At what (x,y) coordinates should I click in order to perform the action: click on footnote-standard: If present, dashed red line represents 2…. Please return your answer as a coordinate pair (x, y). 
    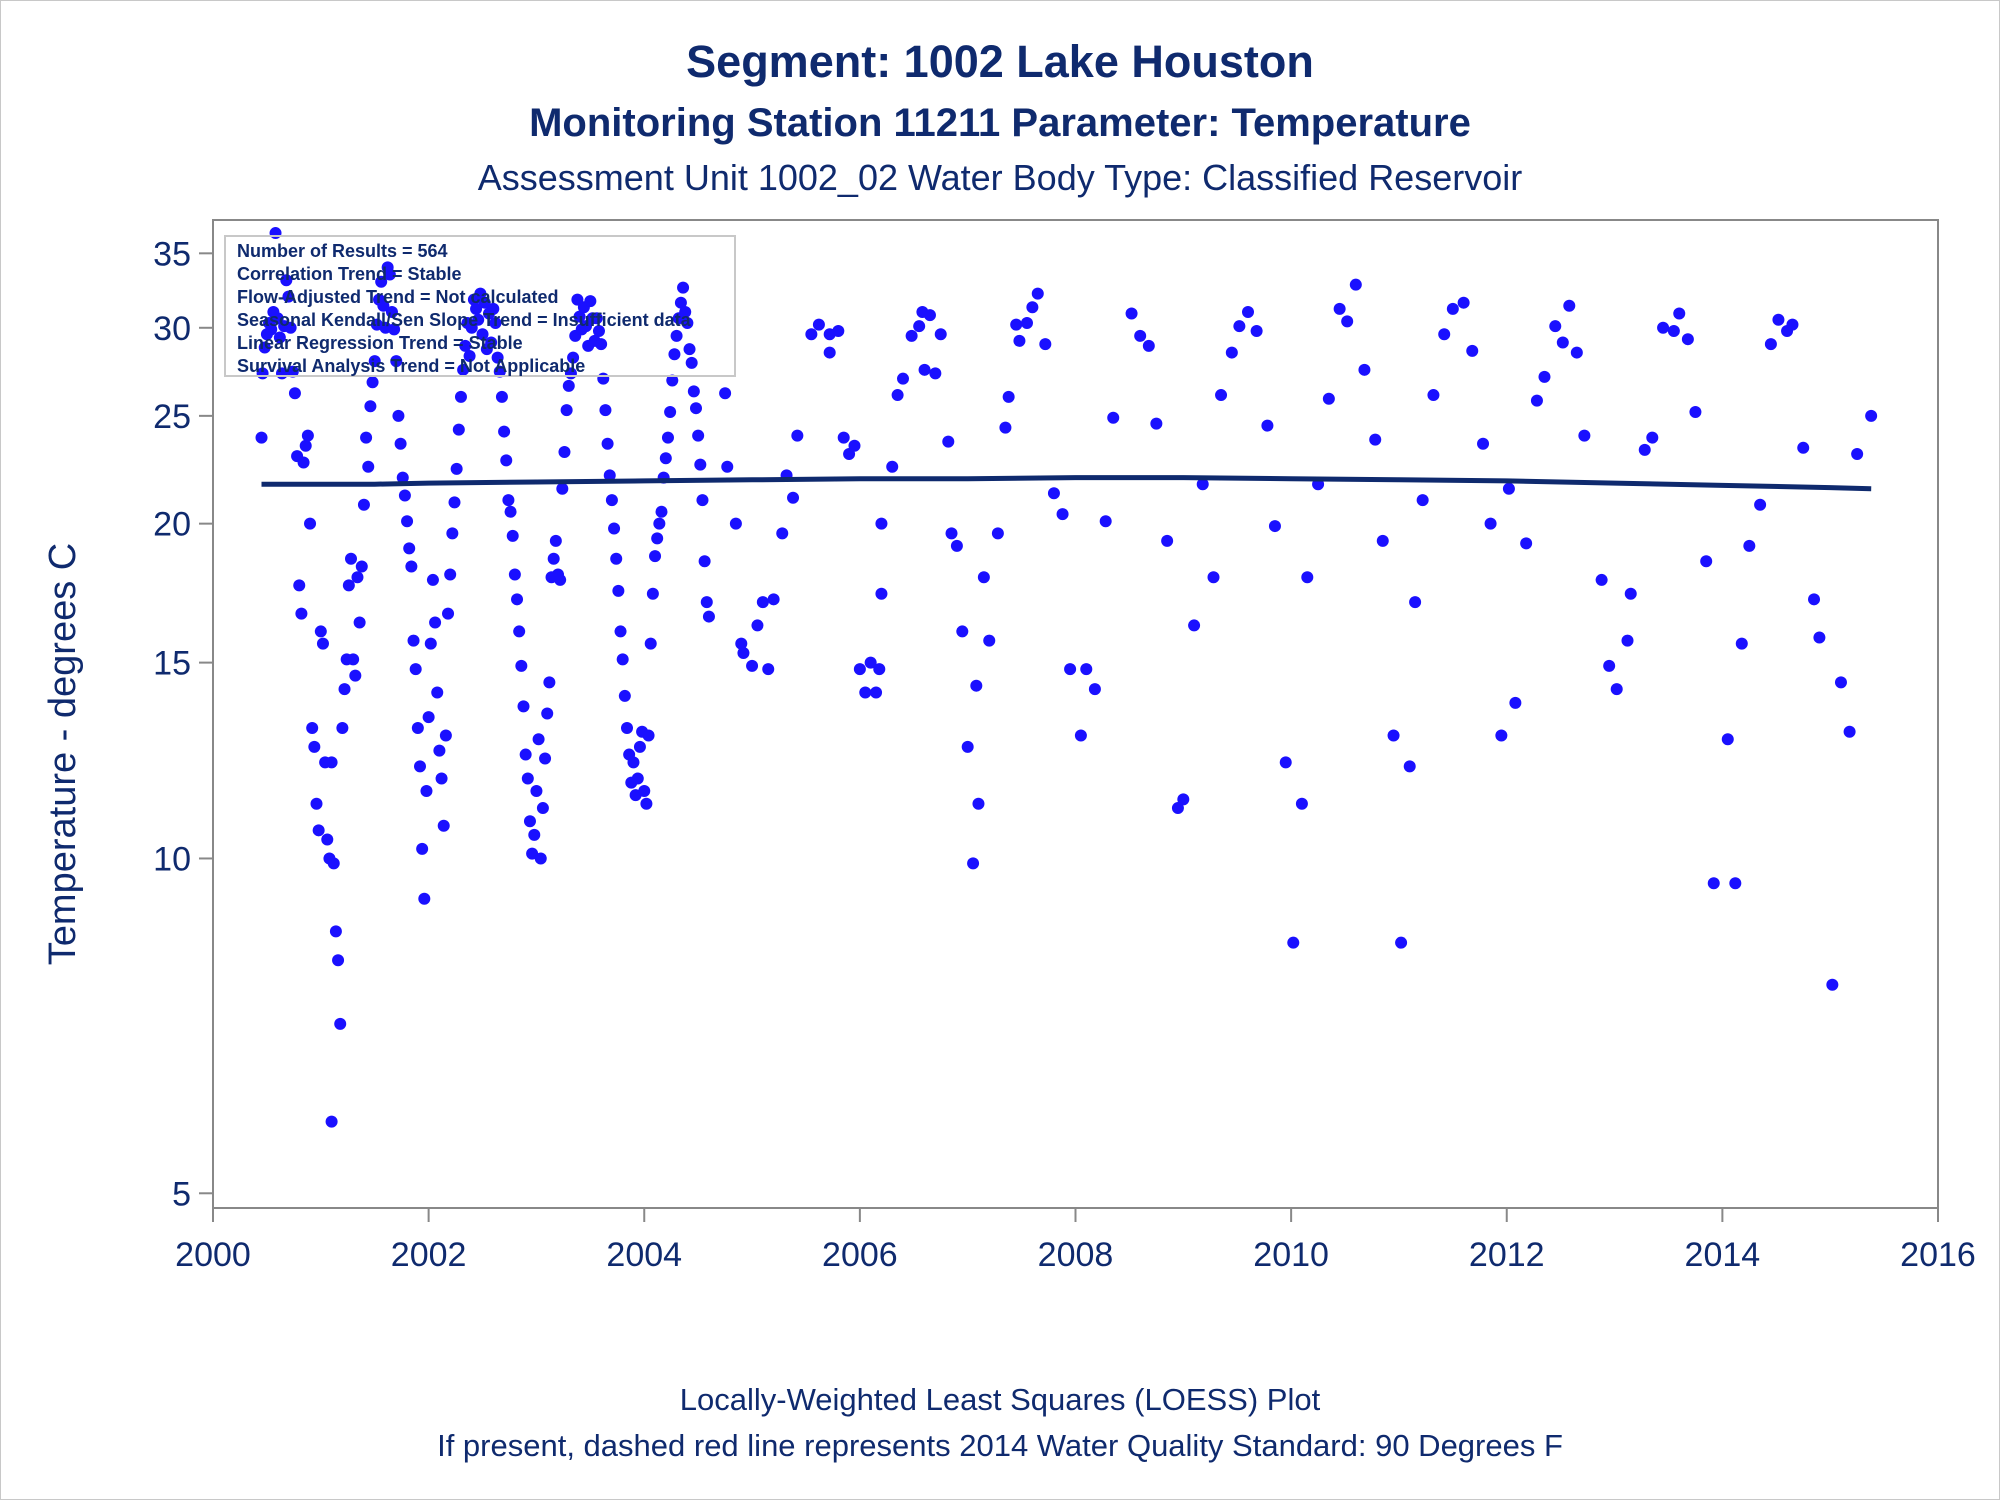
    Looking at the image, I should click on (1000, 1445).